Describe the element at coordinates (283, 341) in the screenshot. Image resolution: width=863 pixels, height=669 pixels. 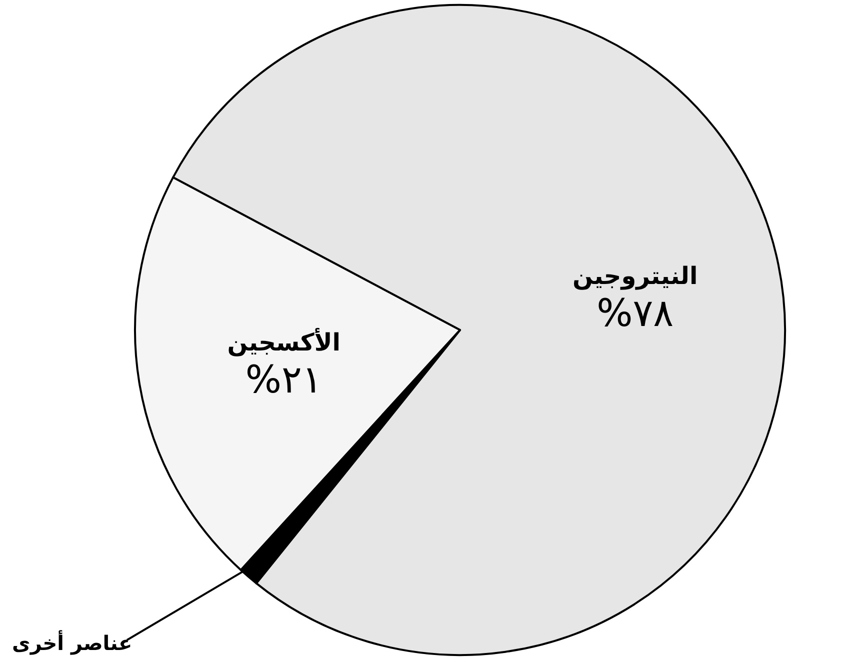
I see `slice-label: الأكسجين` at that location.